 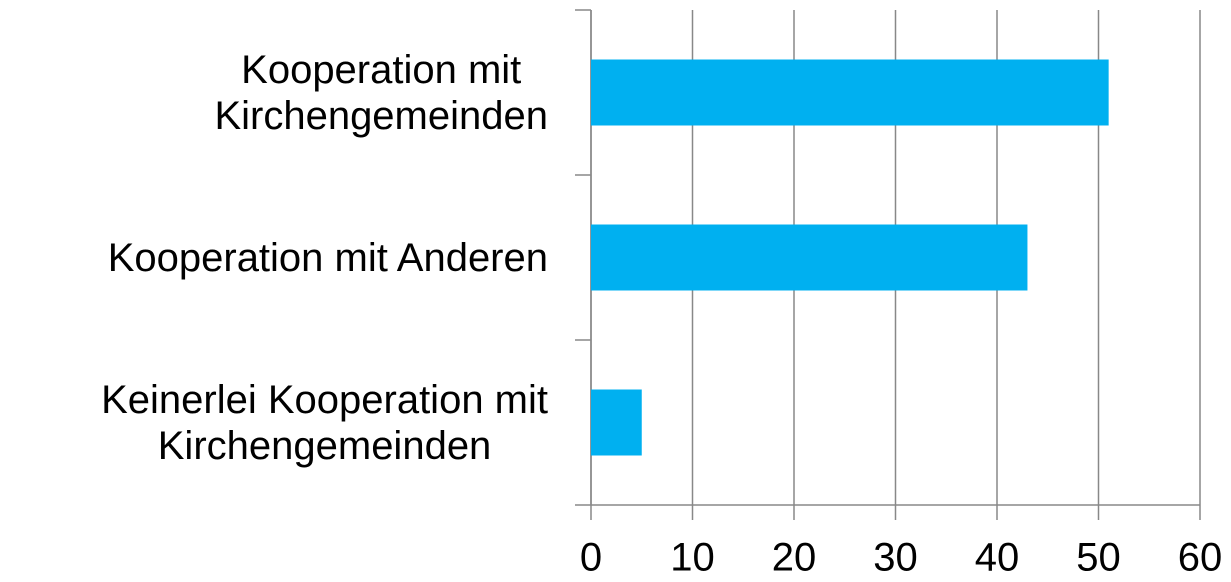 I want to click on x-tick-label: 20, so click(x=794, y=558).